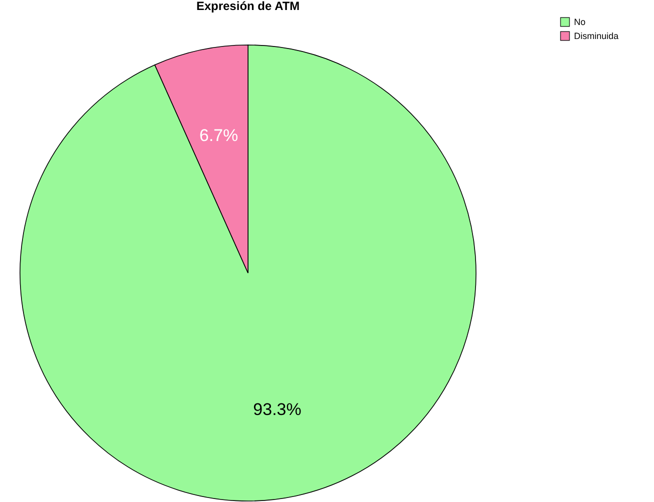 This screenshot has width=654, height=502. What do you see at coordinates (248, 6) in the screenshot?
I see `chart-title: Expresión de ATM` at bounding box center [248, 6].